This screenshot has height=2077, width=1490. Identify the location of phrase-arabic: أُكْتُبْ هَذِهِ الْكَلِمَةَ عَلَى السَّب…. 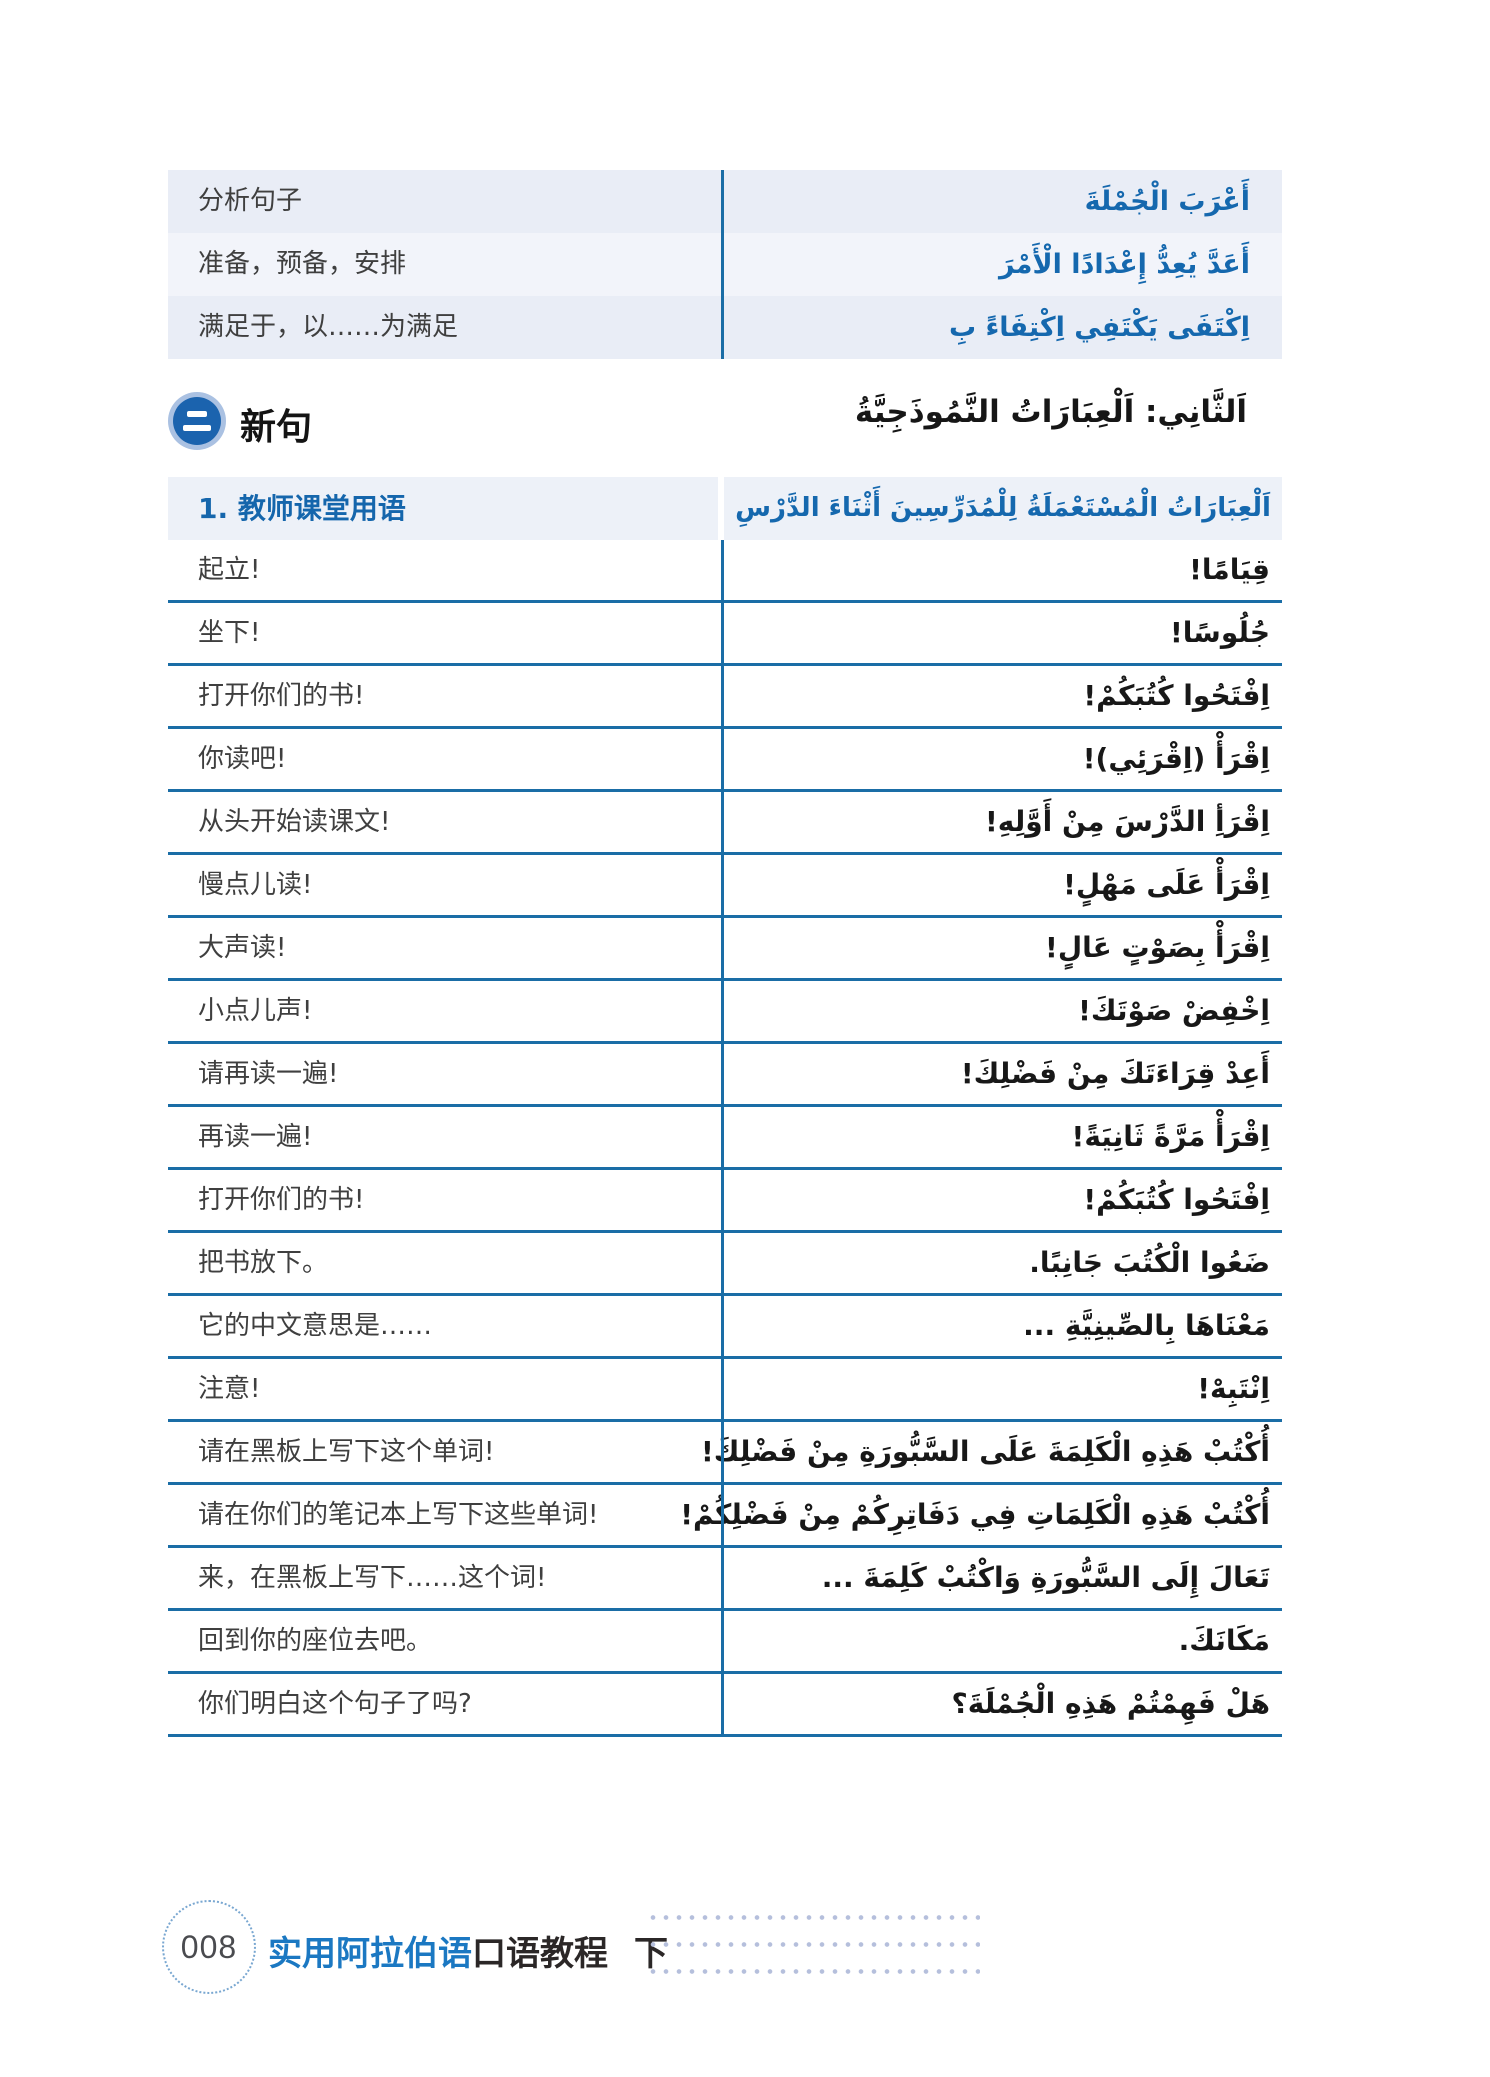
(985, 1451).